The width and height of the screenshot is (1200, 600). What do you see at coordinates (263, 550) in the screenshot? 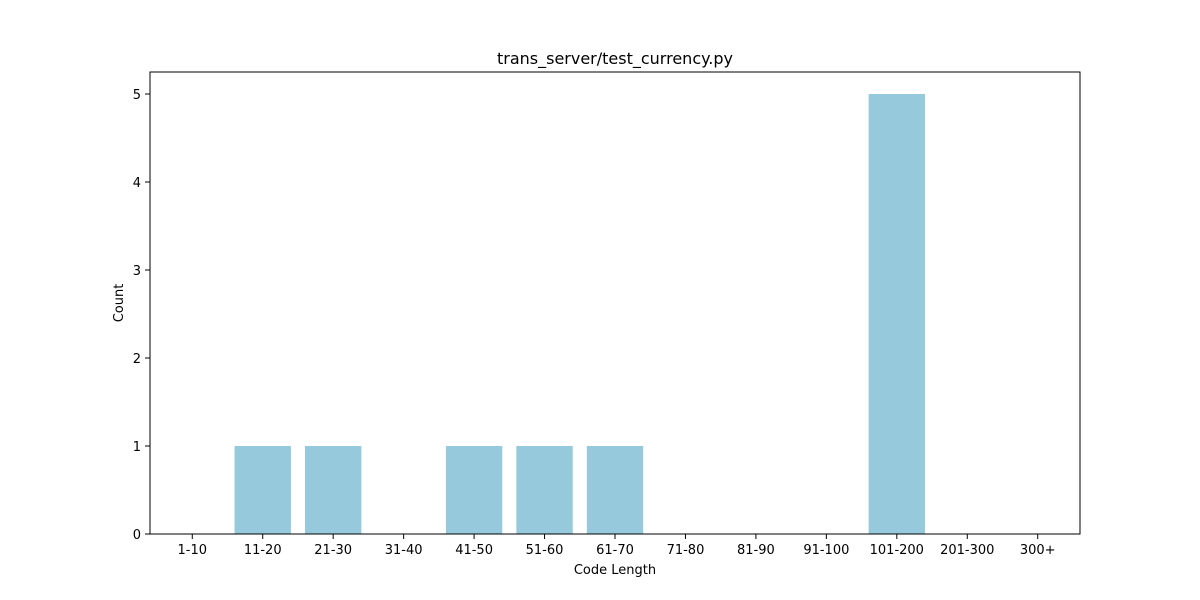
I see `x-tick-label: 11-20` at bounding box center [263, 550].